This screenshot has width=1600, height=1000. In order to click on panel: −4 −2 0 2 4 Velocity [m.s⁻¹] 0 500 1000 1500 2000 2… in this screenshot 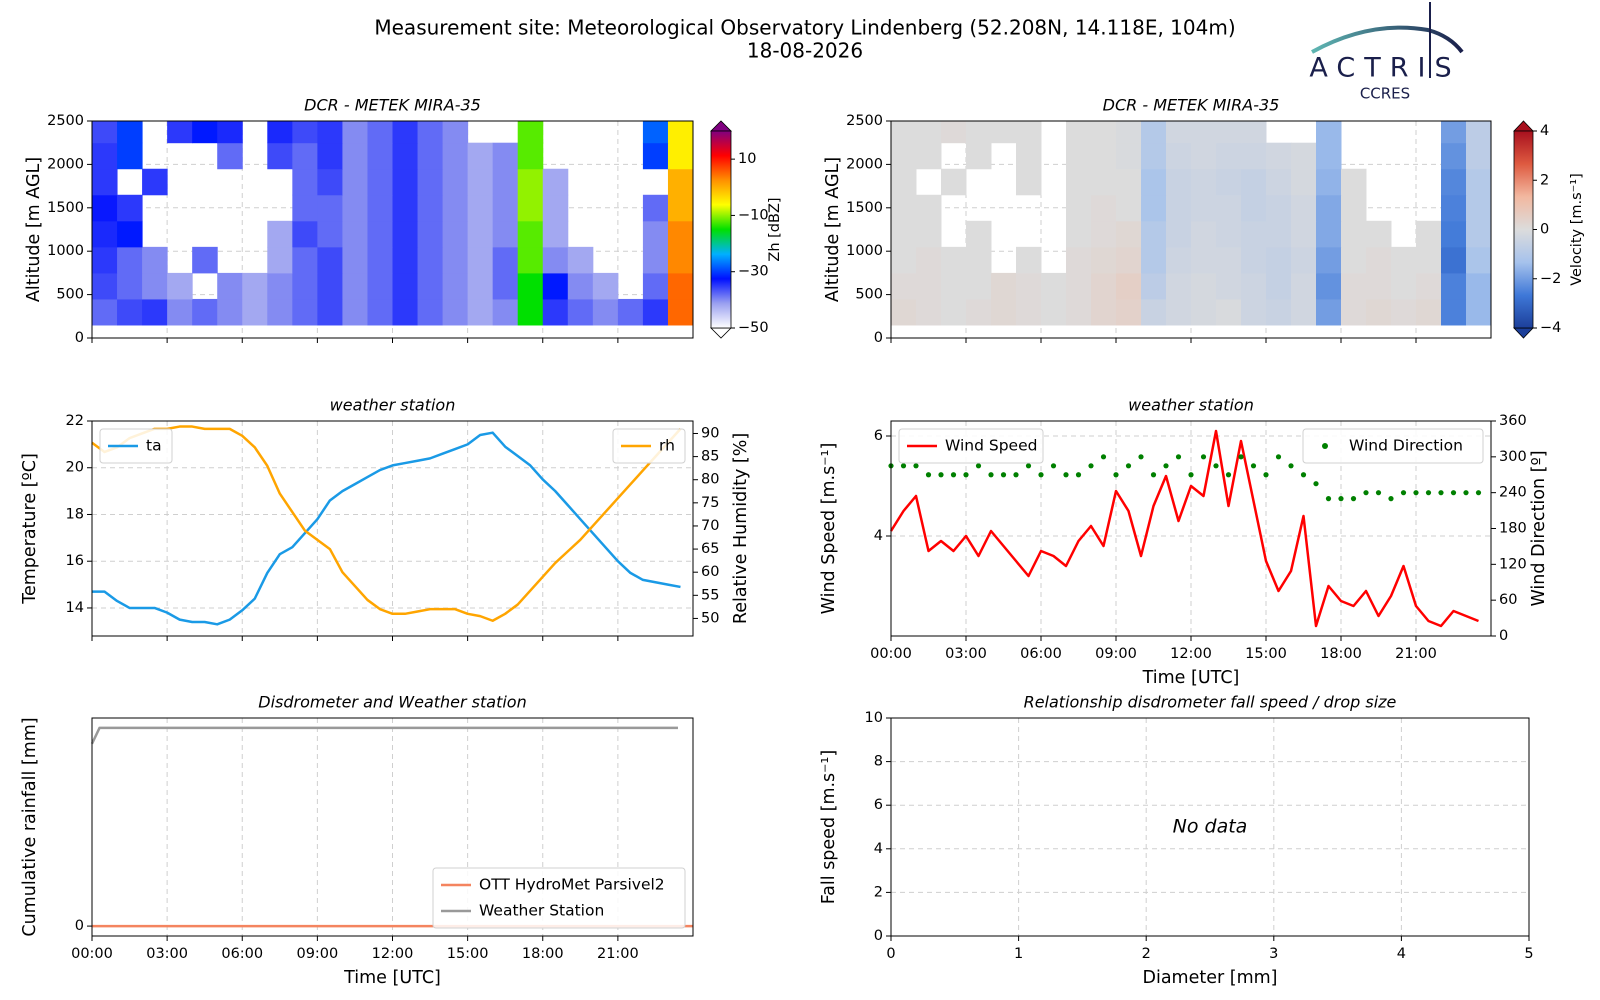, I will do `click(1204, 221)`.